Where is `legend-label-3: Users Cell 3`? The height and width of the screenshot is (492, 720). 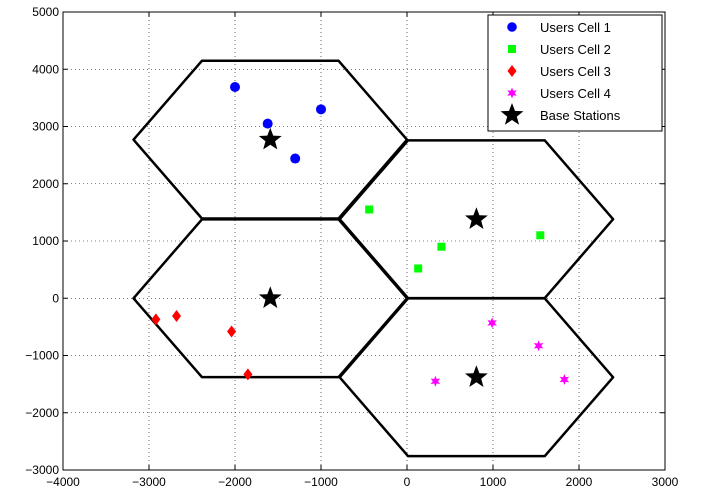 legend-label-3: Users Cell 3 is located at coordinates (575, 71).